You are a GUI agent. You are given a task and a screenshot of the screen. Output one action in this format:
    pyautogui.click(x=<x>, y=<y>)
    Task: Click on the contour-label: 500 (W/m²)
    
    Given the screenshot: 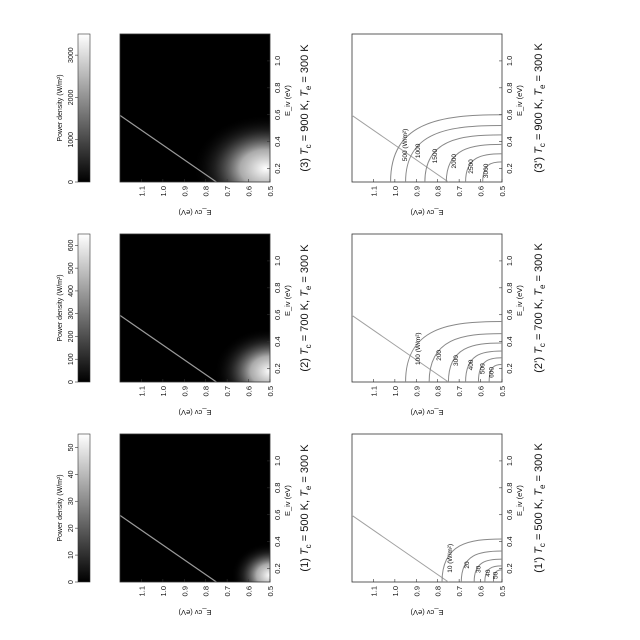 What is the action you would take?
    pyautogui.click(x=405, y=145)
    